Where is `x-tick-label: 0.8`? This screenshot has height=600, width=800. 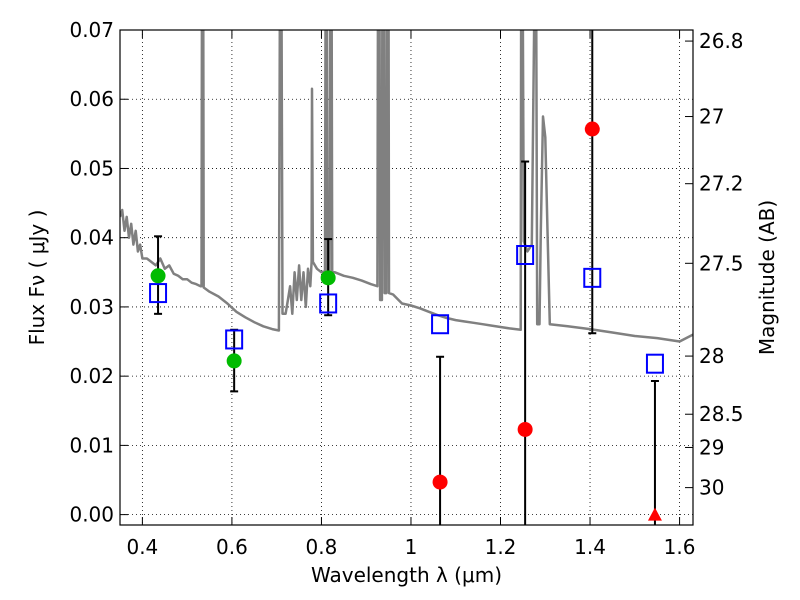
x-tick-label: 0.8 is located at coordinates (322, 547).